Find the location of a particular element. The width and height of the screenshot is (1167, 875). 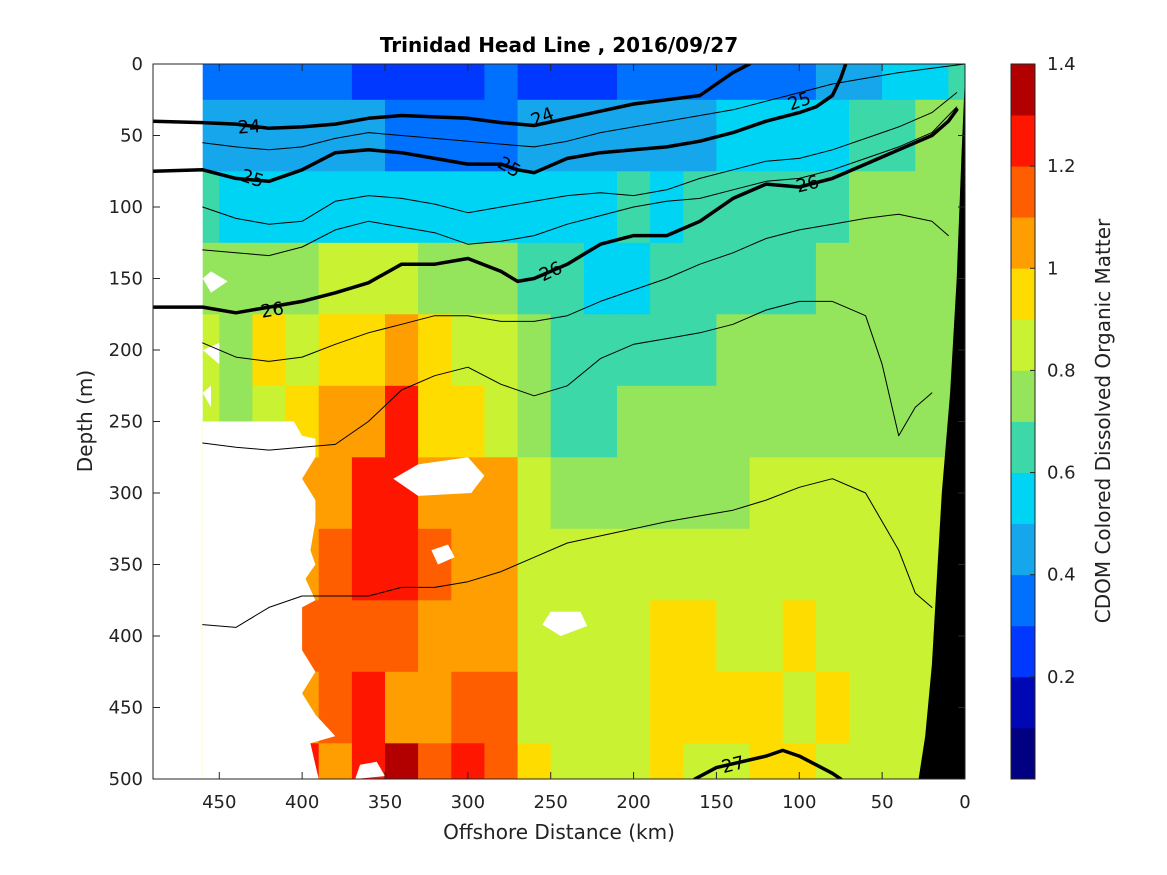

colorbar-tick-label: 1.2 is located at coordinates (1061, 166).